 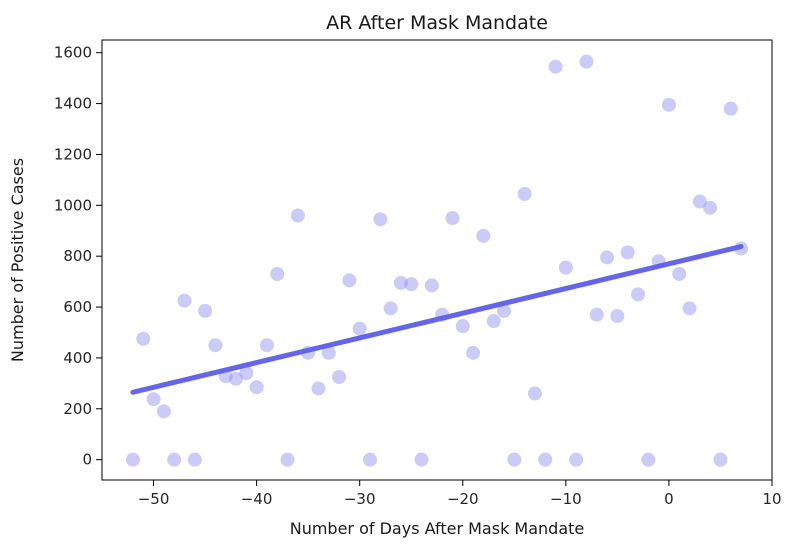 I want to click on chart-title: AR After Mask Mandate, so click(x=437, y=23).